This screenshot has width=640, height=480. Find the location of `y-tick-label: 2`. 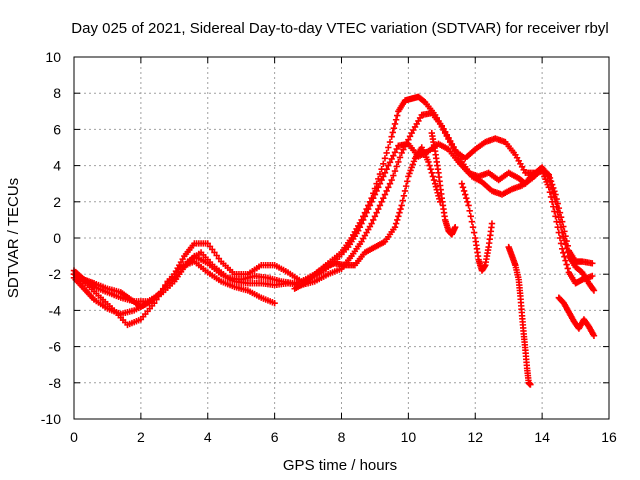

y-tick-label: 2 is located at coordinates (57, 202).